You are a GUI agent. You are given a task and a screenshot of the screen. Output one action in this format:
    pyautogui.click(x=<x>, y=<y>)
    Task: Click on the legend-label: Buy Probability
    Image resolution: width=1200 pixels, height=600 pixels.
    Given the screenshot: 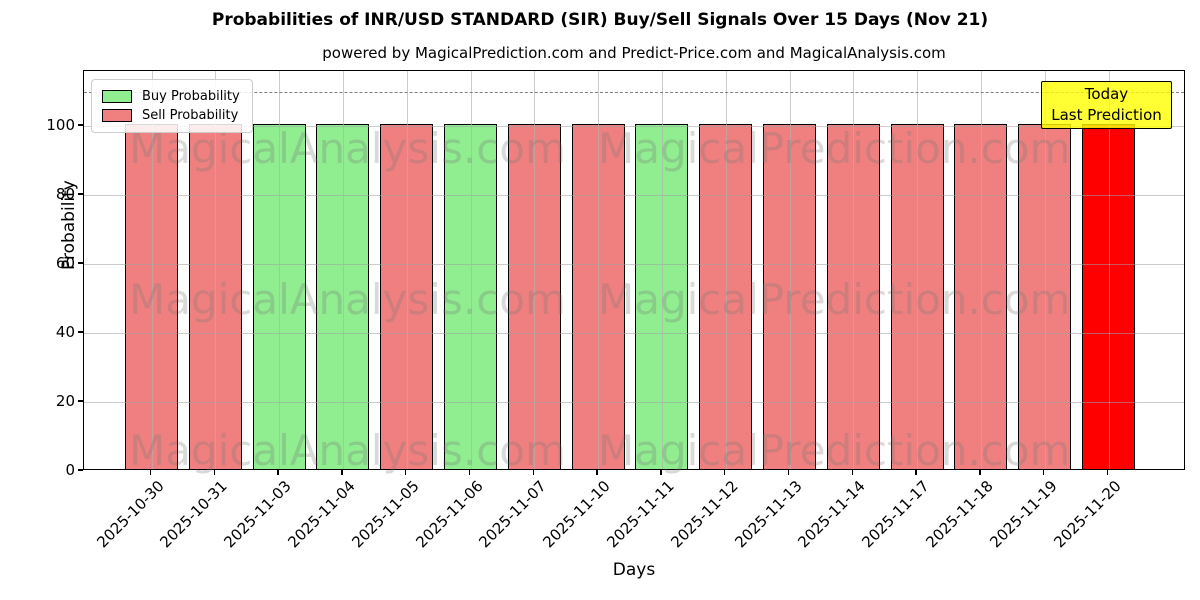 What is the action you would take?
    pyautogui.click(x=191, y=96)
    